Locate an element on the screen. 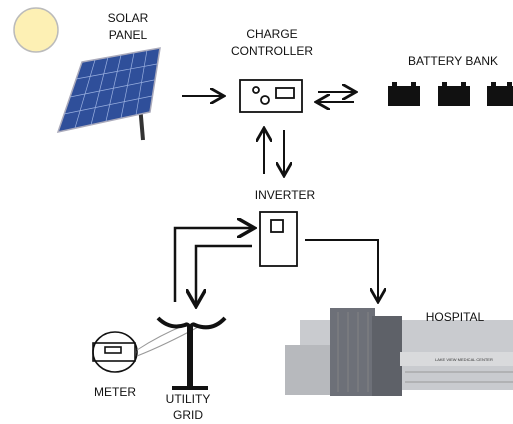 This screenshot has width=513, height=424. battery-label: BATTERY BANK is located at coordinates (453, 61).